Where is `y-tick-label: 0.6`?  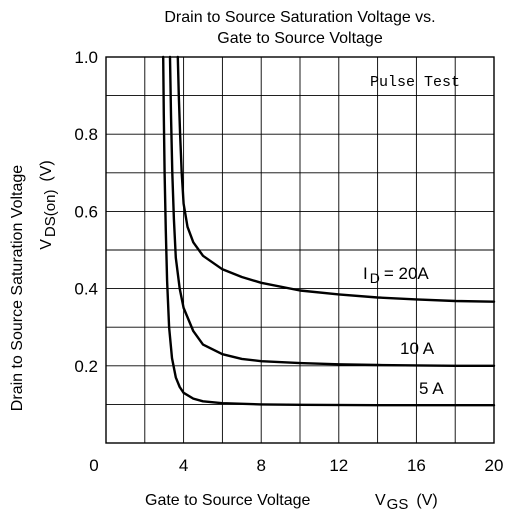 y-tick-label: 0.6 is located at coordinates (86, 211).